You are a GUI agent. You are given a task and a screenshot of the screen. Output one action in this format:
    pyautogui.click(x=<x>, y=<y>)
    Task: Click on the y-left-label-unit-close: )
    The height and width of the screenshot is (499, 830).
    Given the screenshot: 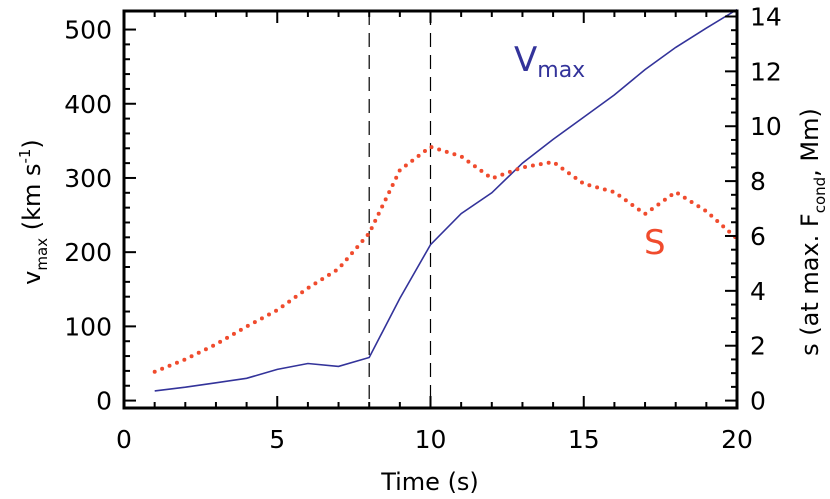 What is the action you would take?
    pyautogui.click(x=32, y=143)
    